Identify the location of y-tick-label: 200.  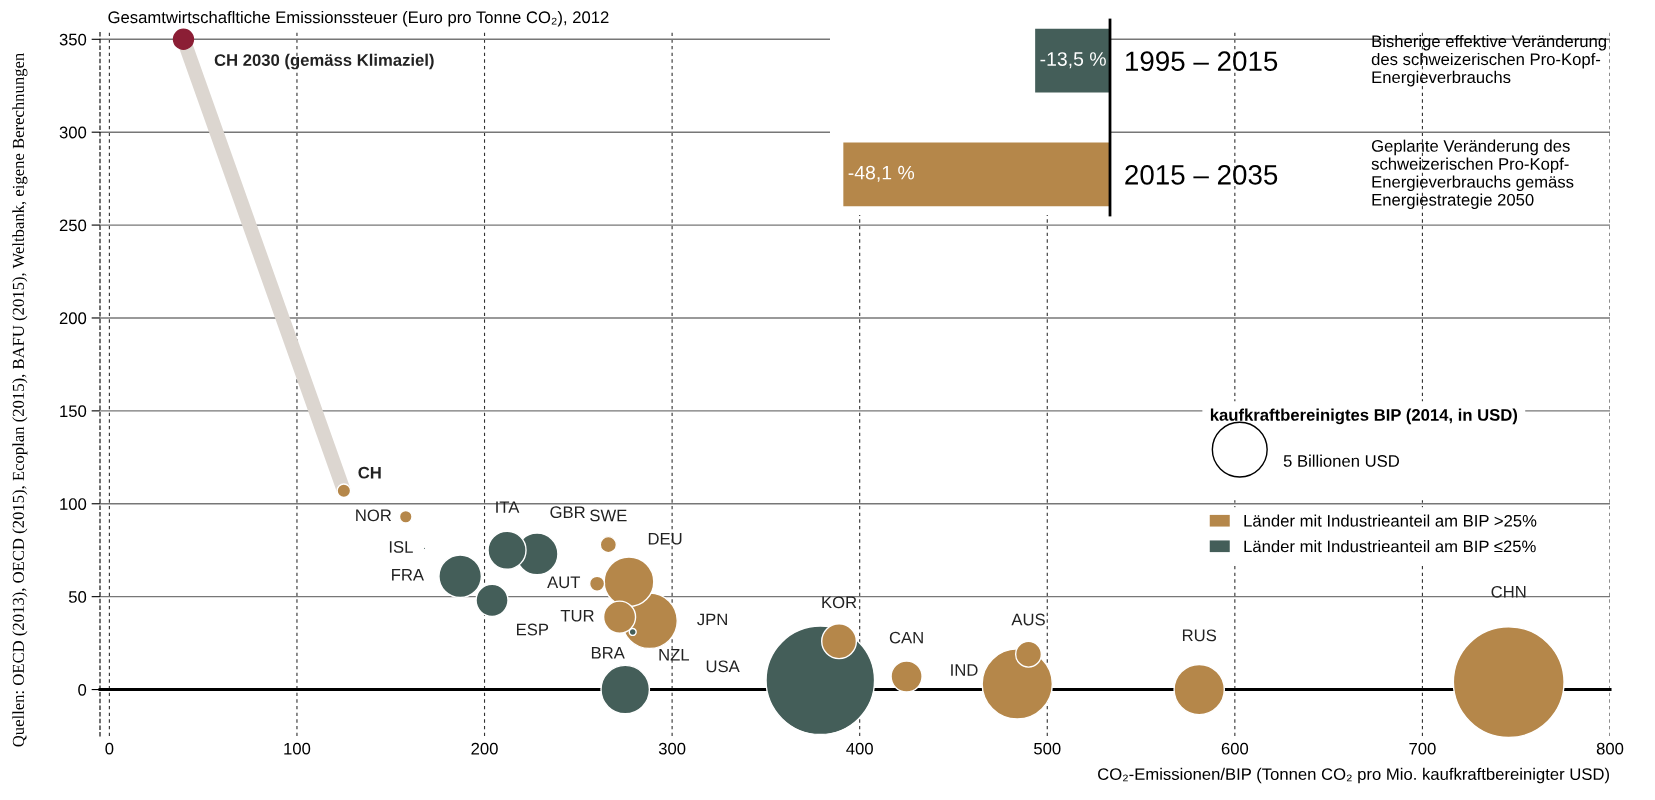
(73, 318).